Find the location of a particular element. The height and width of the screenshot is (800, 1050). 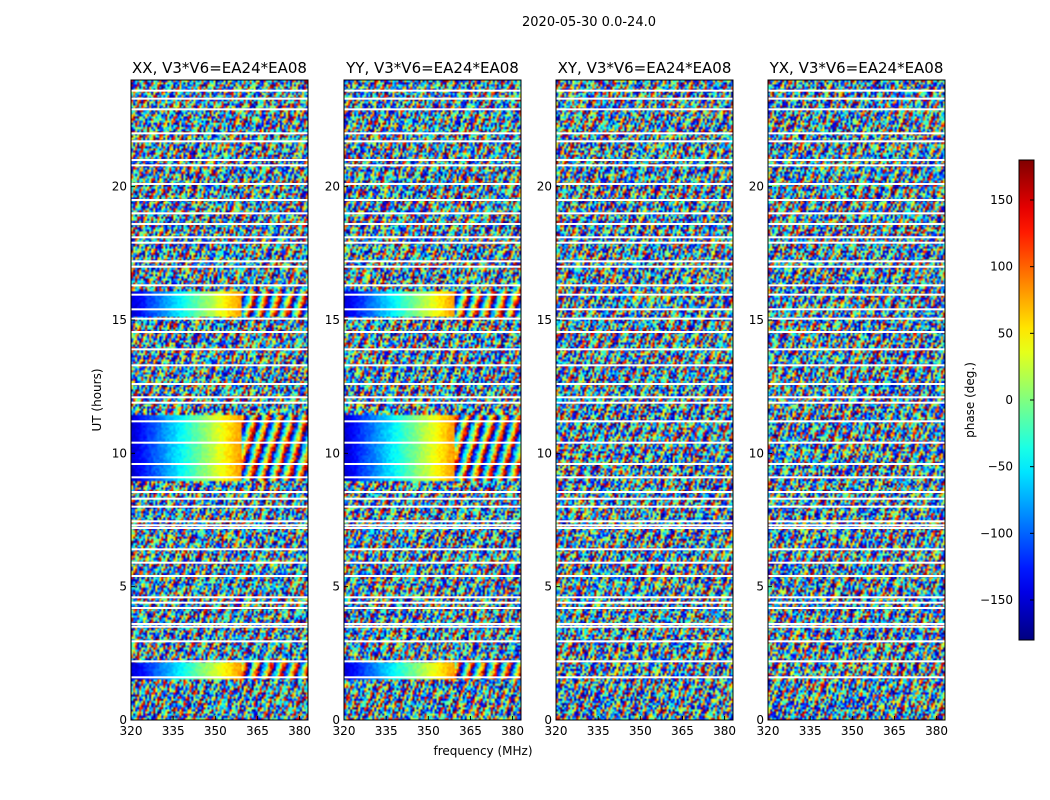

y-tick-label-3-4: 20 is located at coordinates (756, 187).